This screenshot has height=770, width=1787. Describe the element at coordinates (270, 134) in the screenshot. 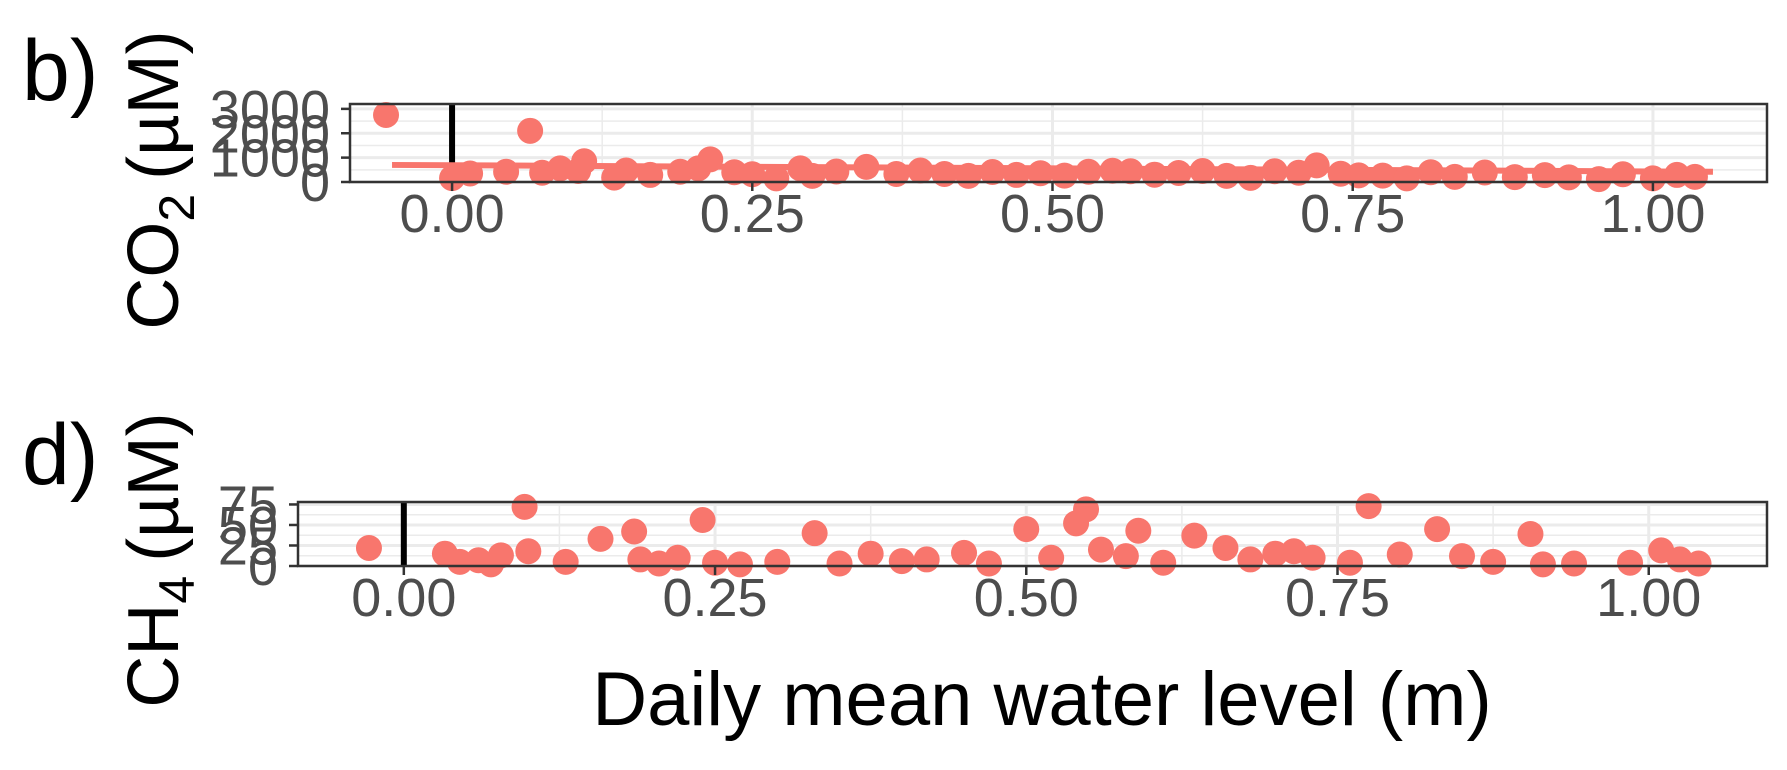

I see `y-tick-label: 2000` at that location.